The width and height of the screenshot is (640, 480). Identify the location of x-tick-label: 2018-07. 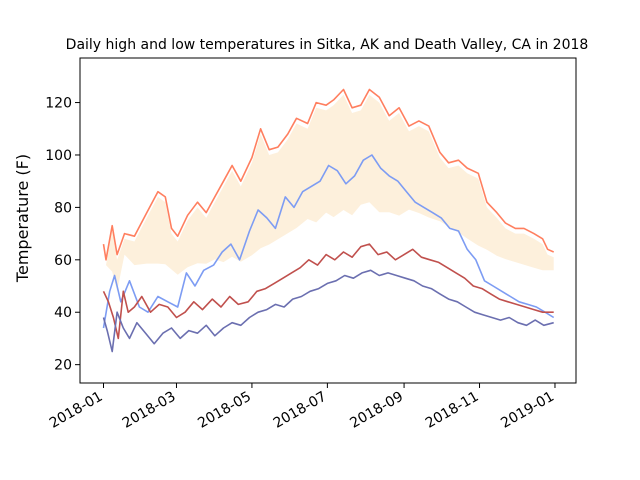
(300, 410).